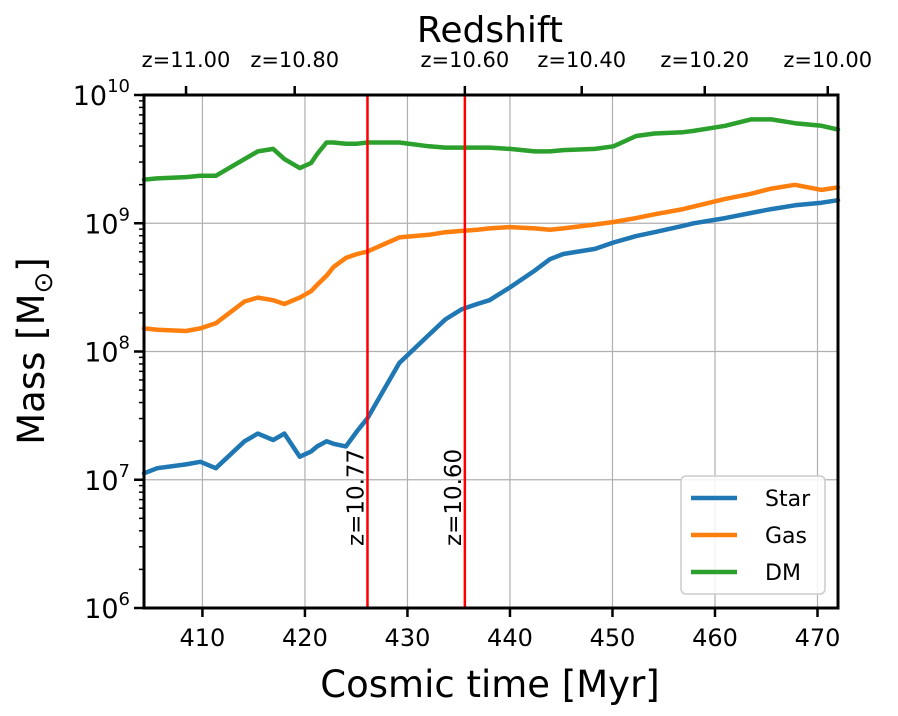  What do you see at coordinates (818, 638) in the screenshot?
I see `x-tick-label: 470` at bounding box center [818, 638].